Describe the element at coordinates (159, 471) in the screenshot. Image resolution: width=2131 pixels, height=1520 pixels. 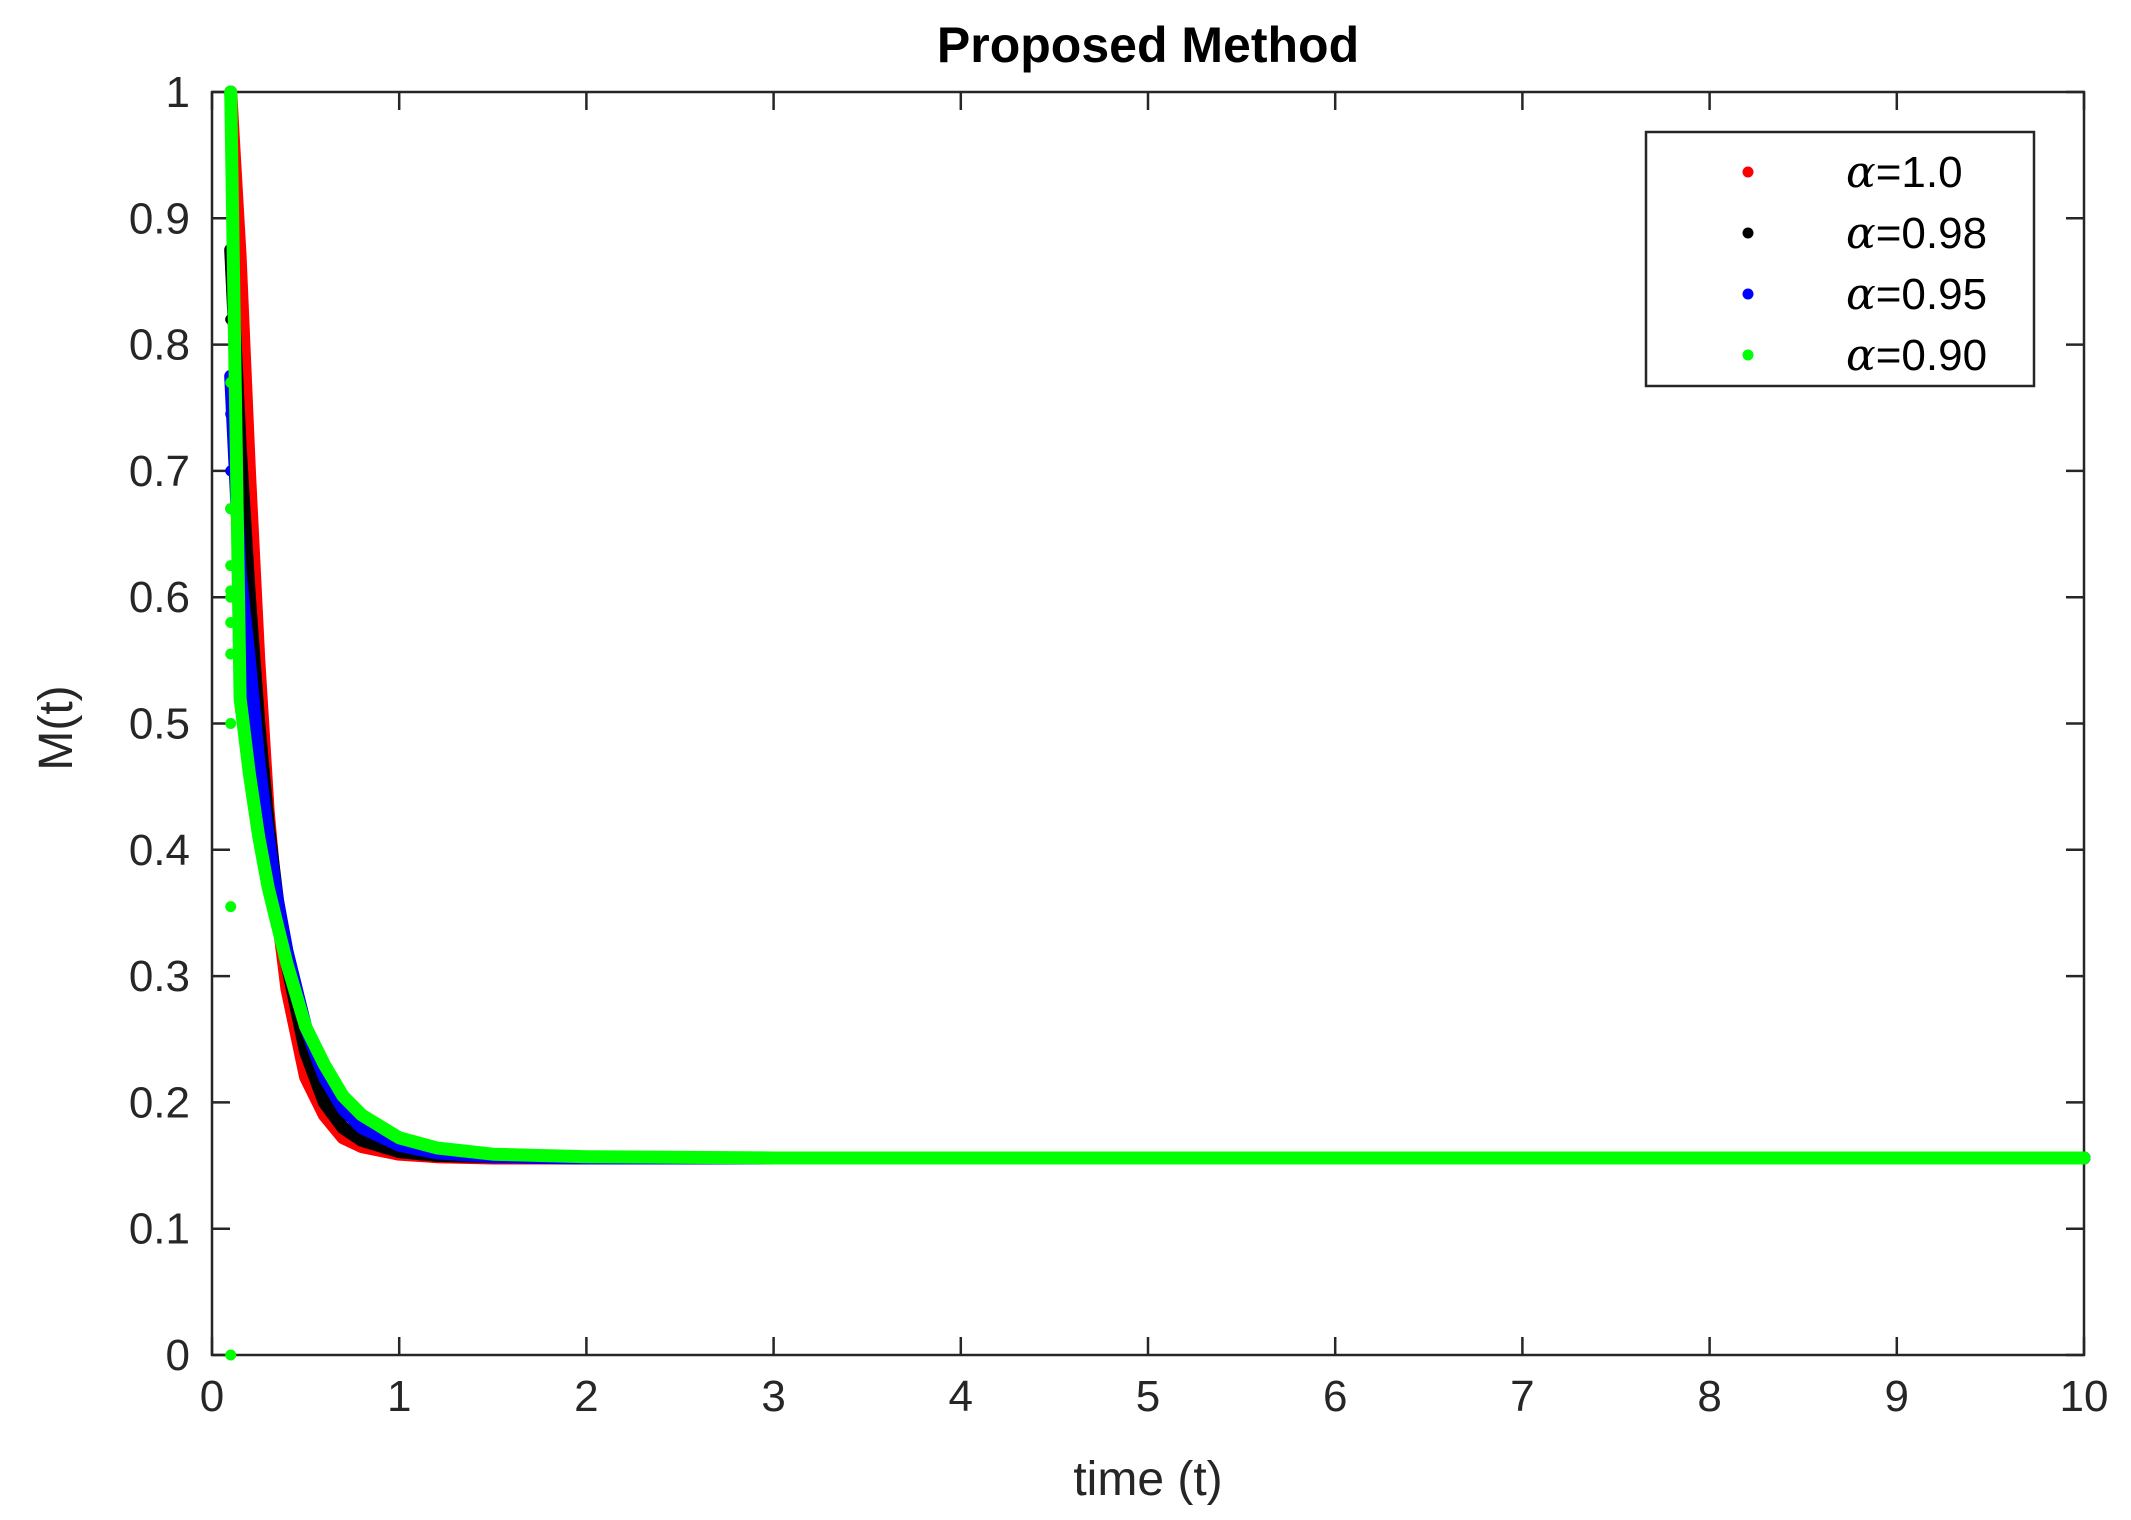
I see `y-tick-label: 0.7` at that location.